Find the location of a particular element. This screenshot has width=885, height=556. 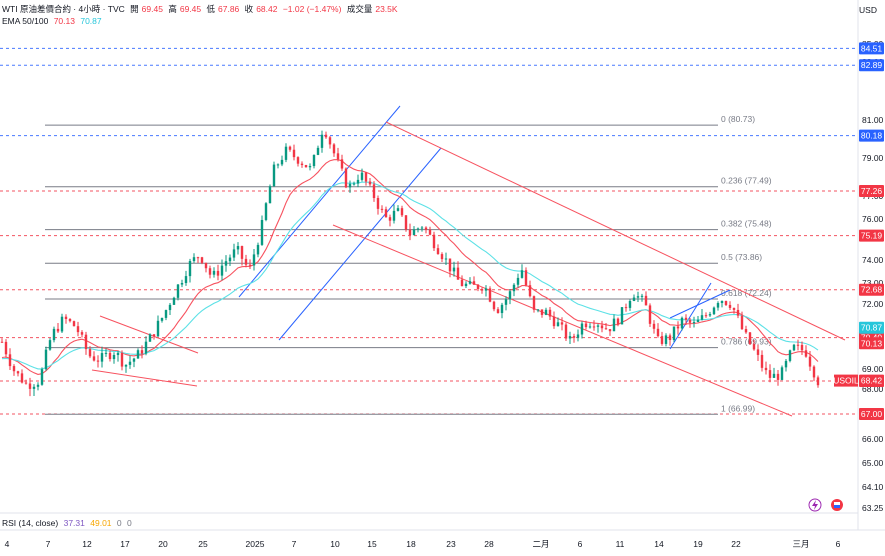

rsi-legend: RSI (14, close) 37.31 49.01 0 0 is located at coordinates (68, 523).